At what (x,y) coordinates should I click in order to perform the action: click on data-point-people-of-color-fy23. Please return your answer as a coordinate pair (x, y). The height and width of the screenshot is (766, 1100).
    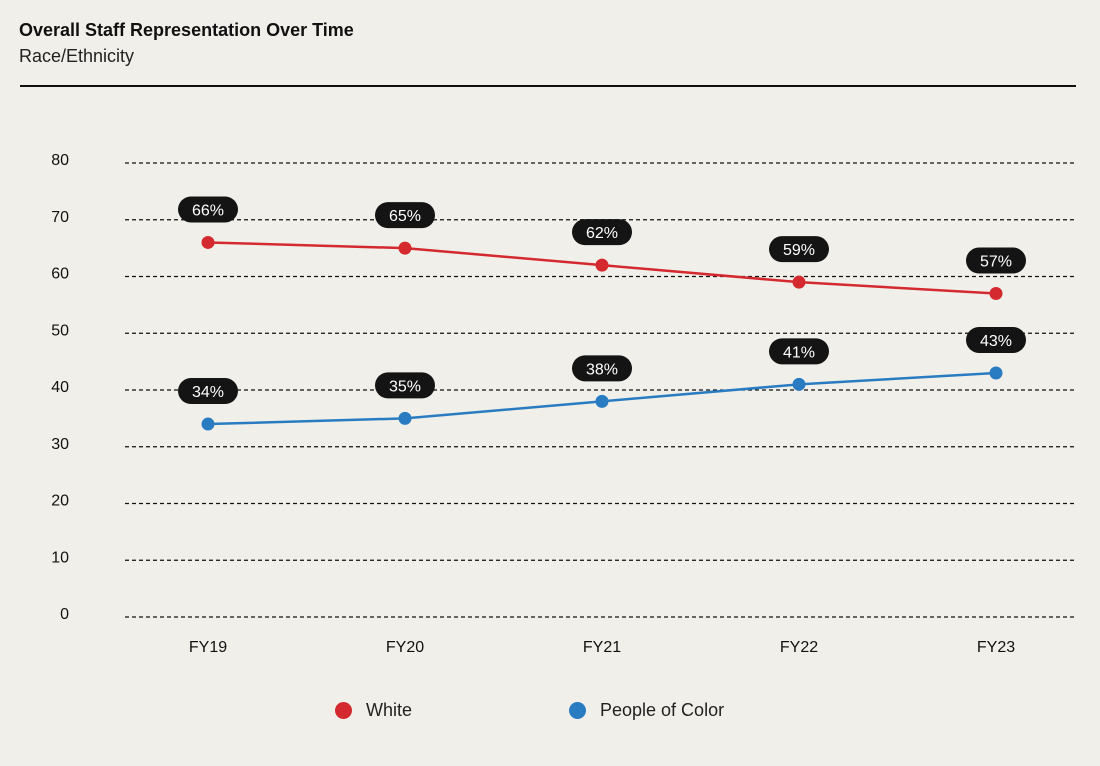
    Looking at the image, I should click on (996, 373).